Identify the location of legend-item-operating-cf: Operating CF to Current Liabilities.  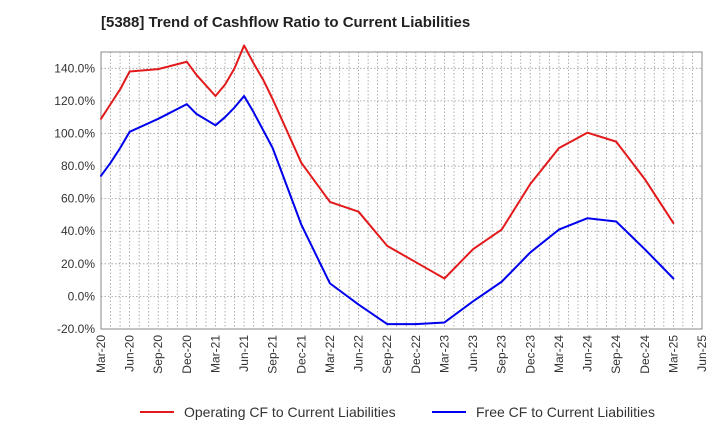
(268, 412).